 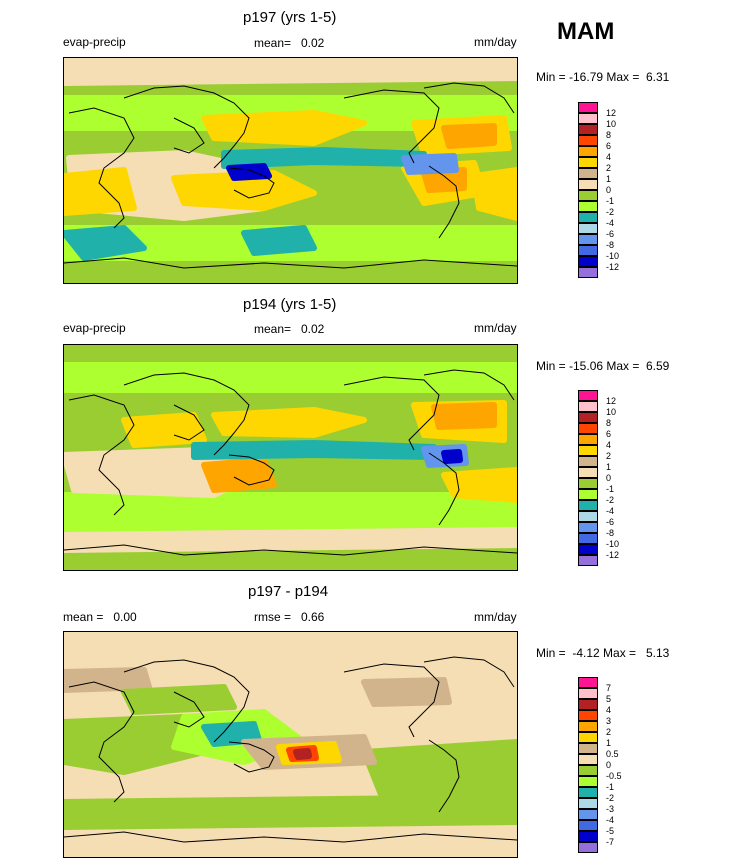 What do you see at coordinates (611, 412) in the screenshot?
I see `colorbar-tick-label: 10` at bounding box center [611, 412].